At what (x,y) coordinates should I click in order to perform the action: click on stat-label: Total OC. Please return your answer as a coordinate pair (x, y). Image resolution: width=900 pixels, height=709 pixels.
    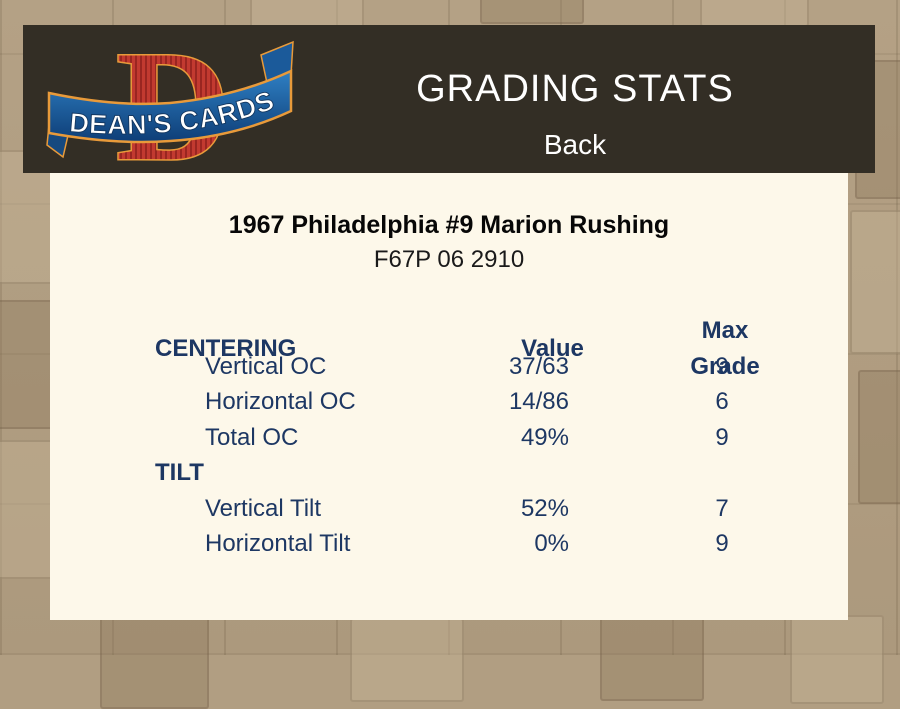
    Looking at the image, I should click on (252, 437).